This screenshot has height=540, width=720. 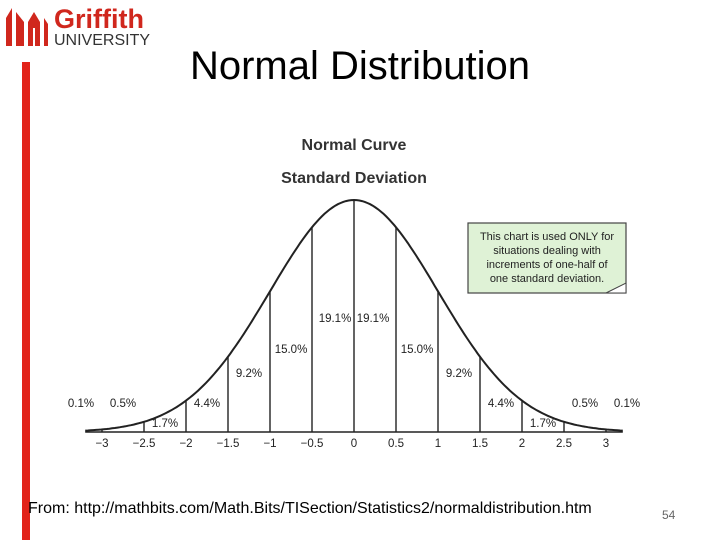 I want to click on university-logo: Griffith UNIVERSITY, so click(x=77, y=27).